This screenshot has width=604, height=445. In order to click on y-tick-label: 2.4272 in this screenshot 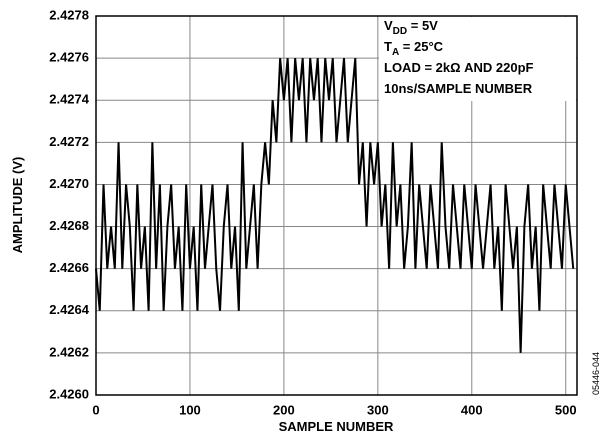, I will do `click(69, 141)`.